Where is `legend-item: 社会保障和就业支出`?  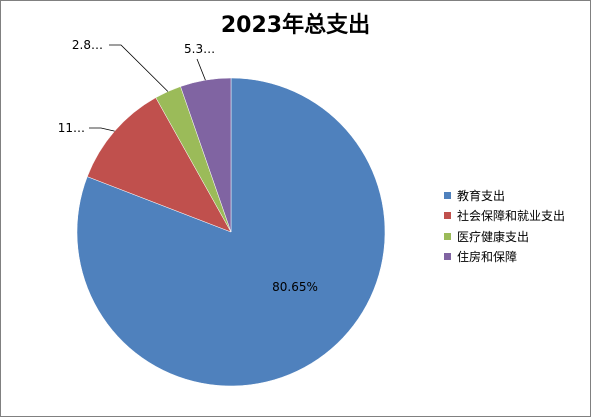 legend-item: 社会保障和就业支出 is located at coordinates (504, 216).